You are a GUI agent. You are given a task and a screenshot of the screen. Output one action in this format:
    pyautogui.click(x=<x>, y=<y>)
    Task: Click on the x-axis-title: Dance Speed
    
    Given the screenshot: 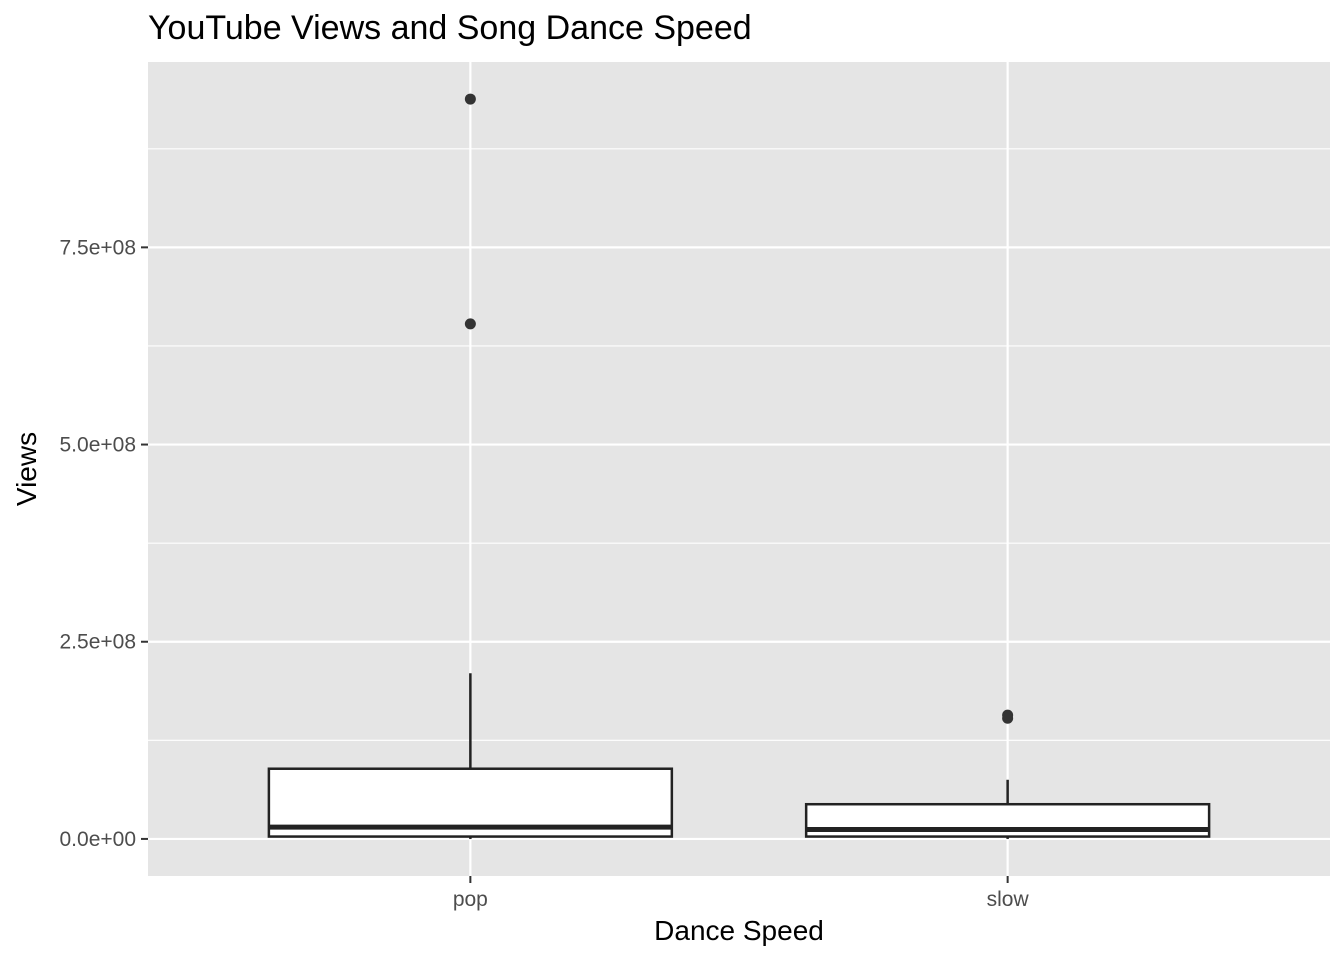 What is the action you would take?
    pyautogui.click(x=739, y=930)
    